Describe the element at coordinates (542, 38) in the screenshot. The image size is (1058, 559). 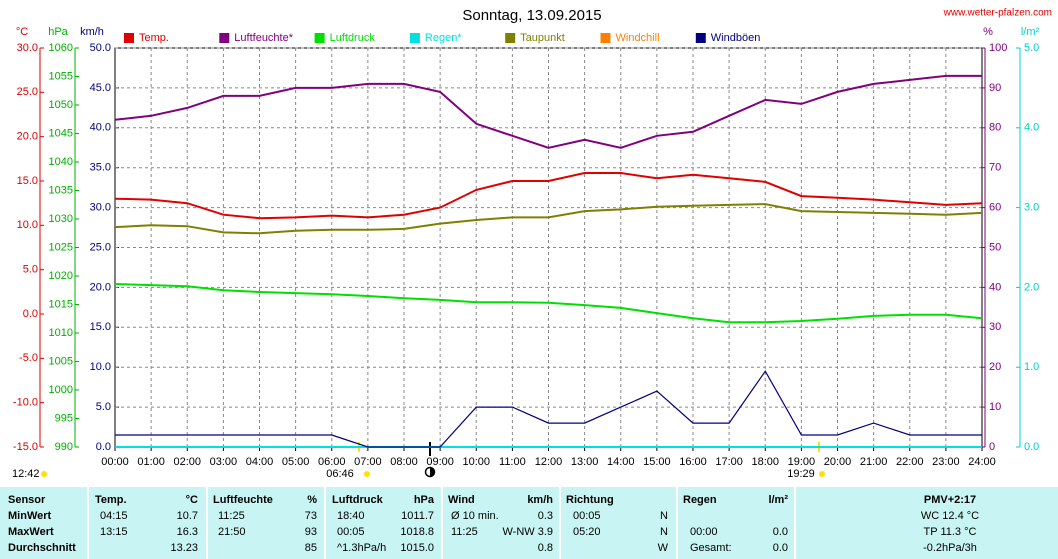
I see `legend-label: Taupunkt` at that location.